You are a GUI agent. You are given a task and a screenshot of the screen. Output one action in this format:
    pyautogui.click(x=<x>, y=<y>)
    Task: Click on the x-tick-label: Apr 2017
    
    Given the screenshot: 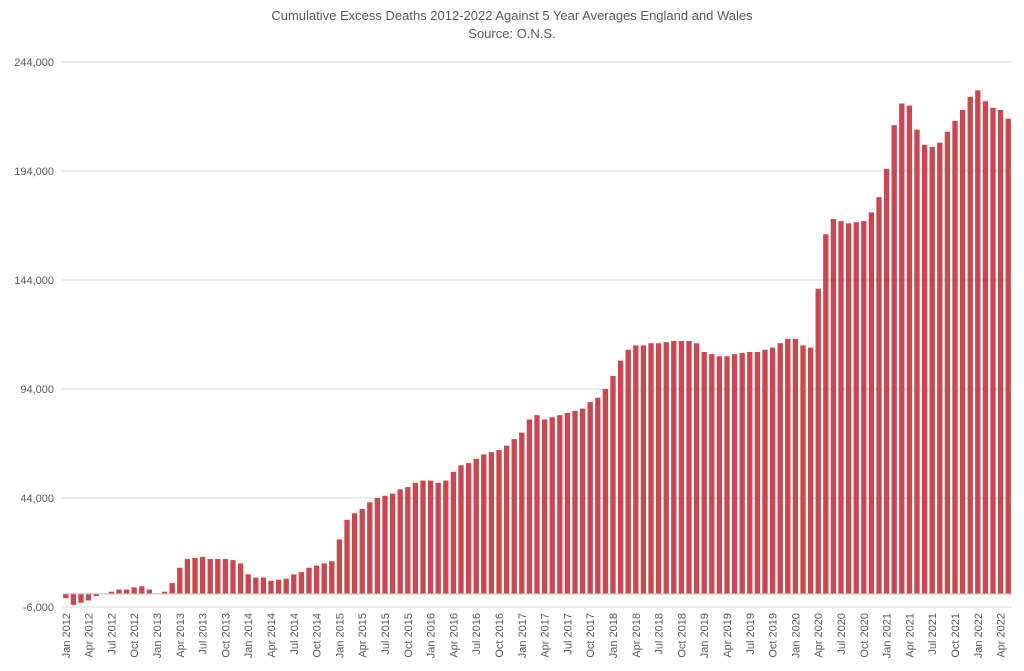 What is the action you would take?
    pyautogui.click(x=546, y=635)
    